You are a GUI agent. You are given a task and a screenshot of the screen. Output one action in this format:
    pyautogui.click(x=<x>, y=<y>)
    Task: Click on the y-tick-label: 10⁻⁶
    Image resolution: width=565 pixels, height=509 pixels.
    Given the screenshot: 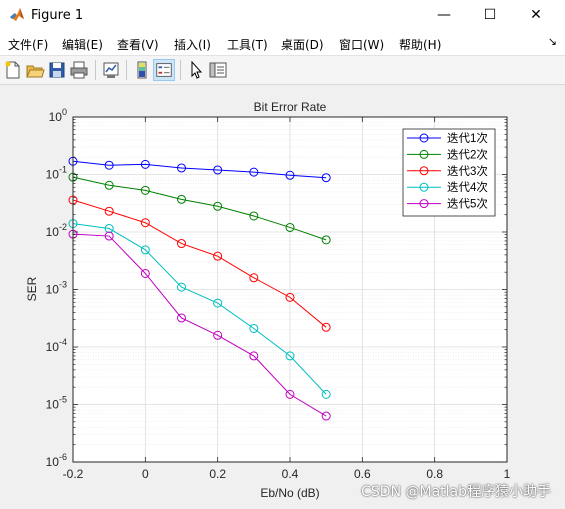 What is the action you would take?
    pyautogui.click(x=56, y=460)
    